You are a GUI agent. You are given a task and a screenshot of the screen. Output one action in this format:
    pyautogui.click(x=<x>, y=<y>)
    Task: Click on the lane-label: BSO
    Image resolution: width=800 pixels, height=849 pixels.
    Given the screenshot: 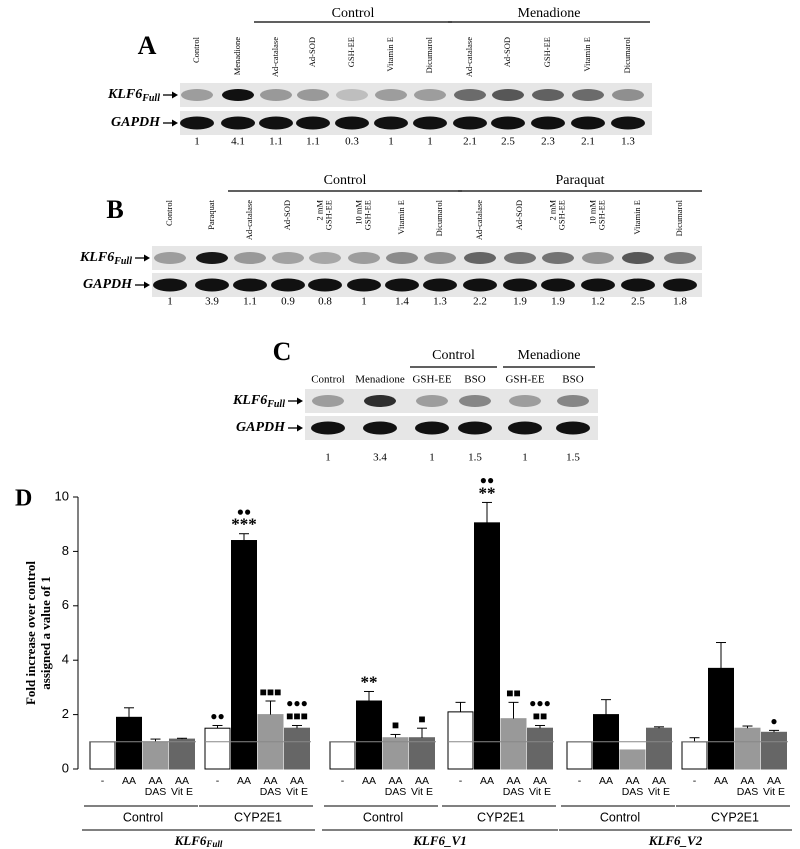 What is the action you would take?
    pyautogui.click(x=474, y=380)
    